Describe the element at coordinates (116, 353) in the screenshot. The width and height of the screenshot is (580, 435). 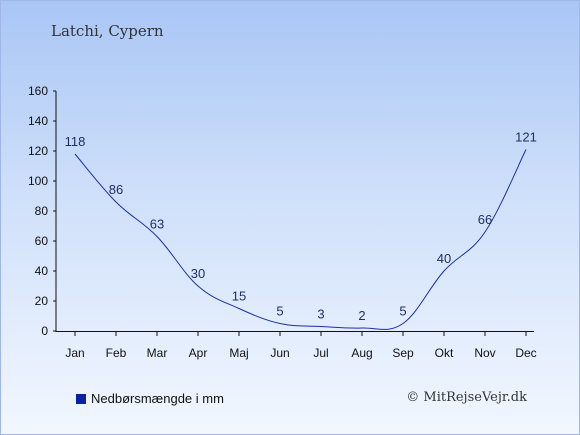
I see `x-tick-label: Feb` at that location.